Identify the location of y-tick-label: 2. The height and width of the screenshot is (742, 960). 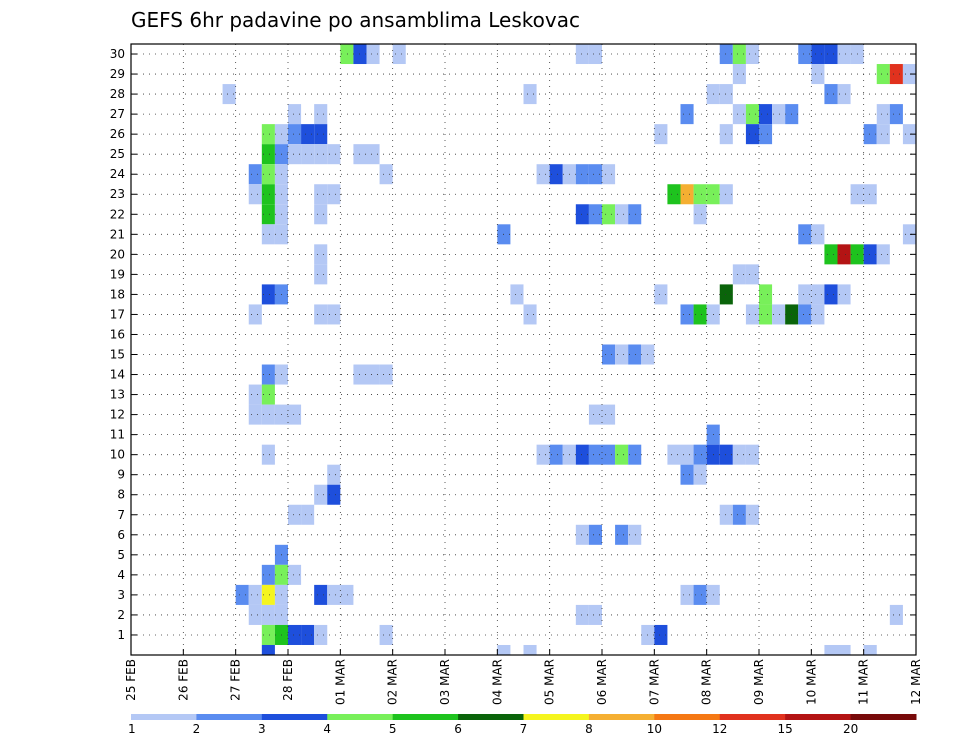
(121, 615).